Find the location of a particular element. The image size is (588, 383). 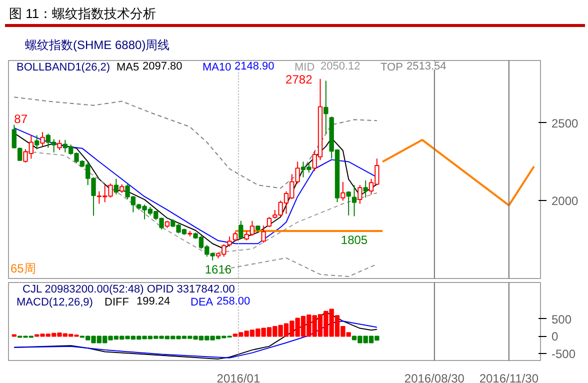

annotation: BOLLBAND1(26,2) is located at coordinates (63, 68).